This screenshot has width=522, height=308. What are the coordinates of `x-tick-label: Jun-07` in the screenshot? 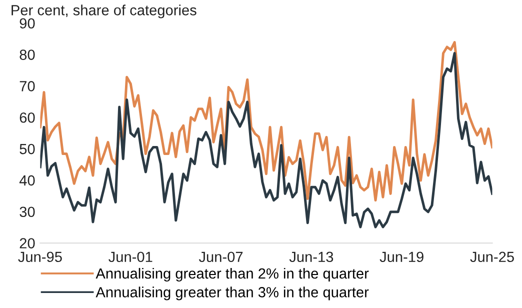 It's located at (220, 257).